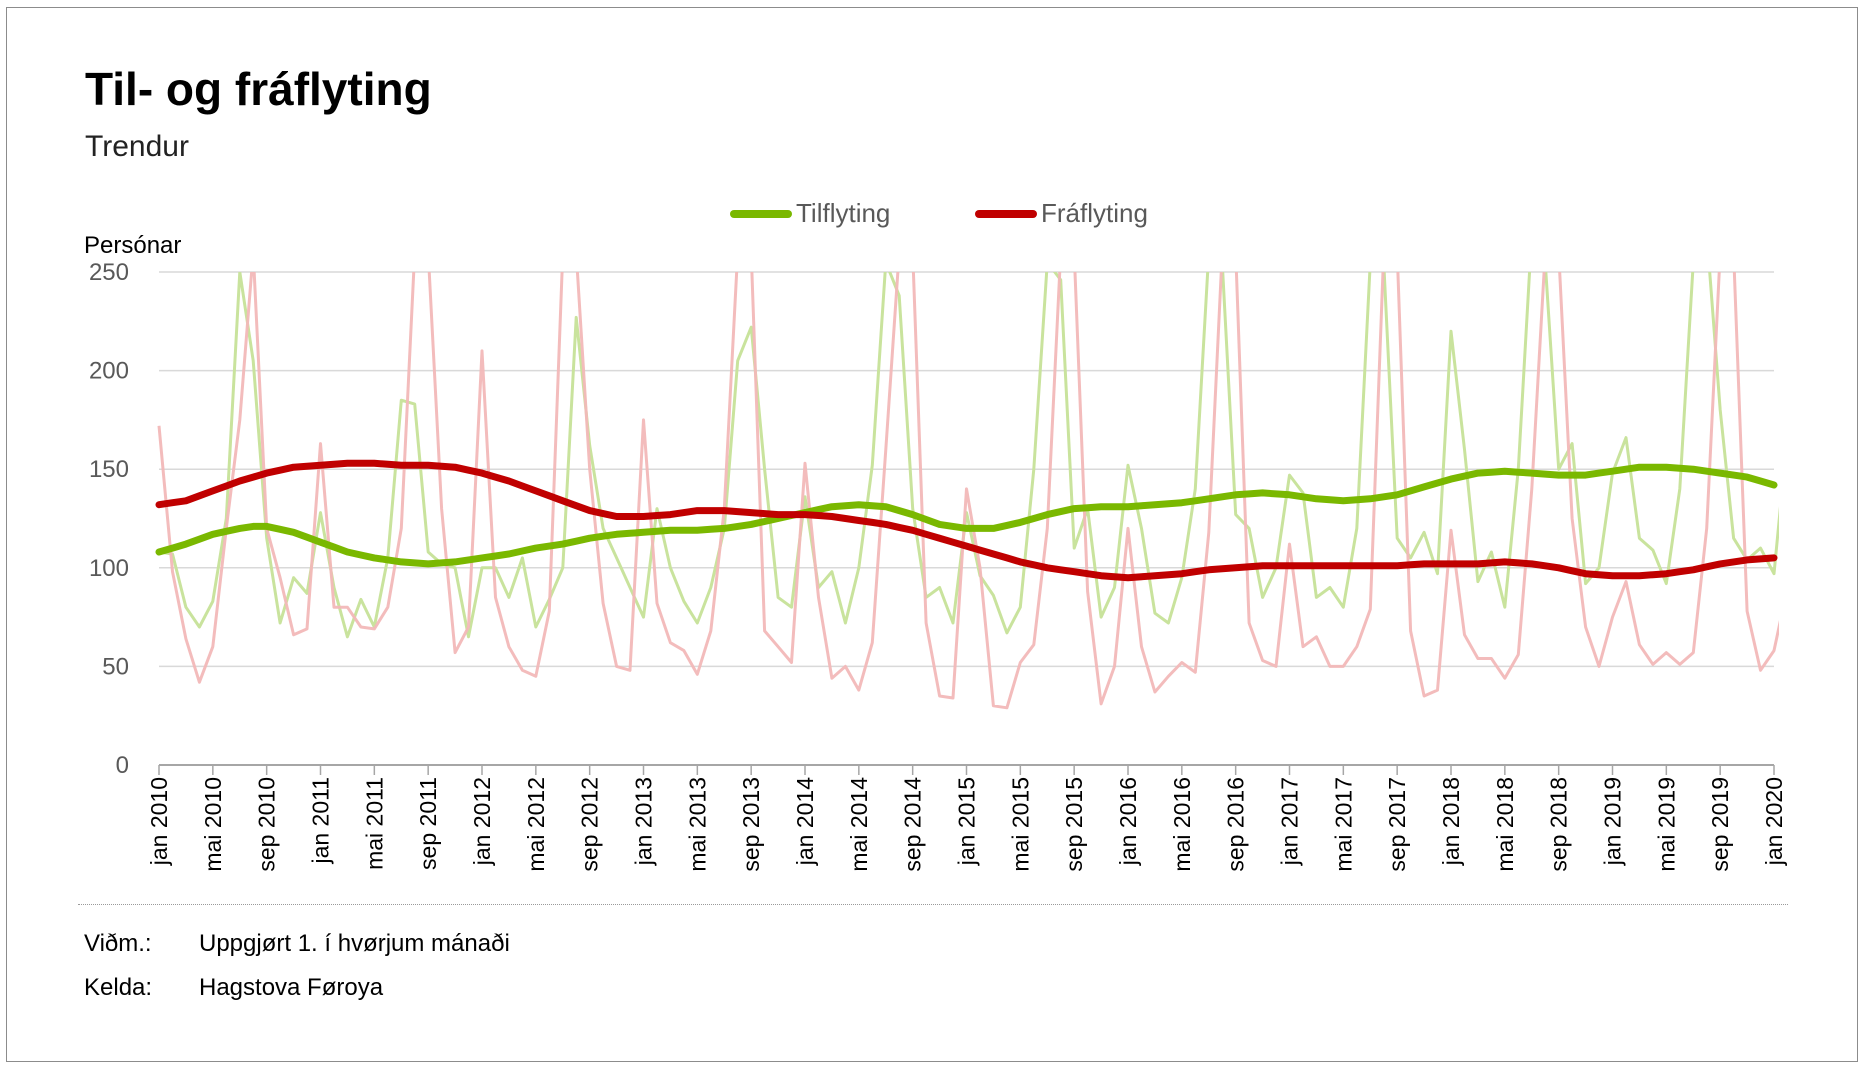 The image size is (1865, 1069). What do you see at coordinates (109, 272) in the screenshot?
I see `y-tick-label-250: 250` at bounding box center [109, 272].